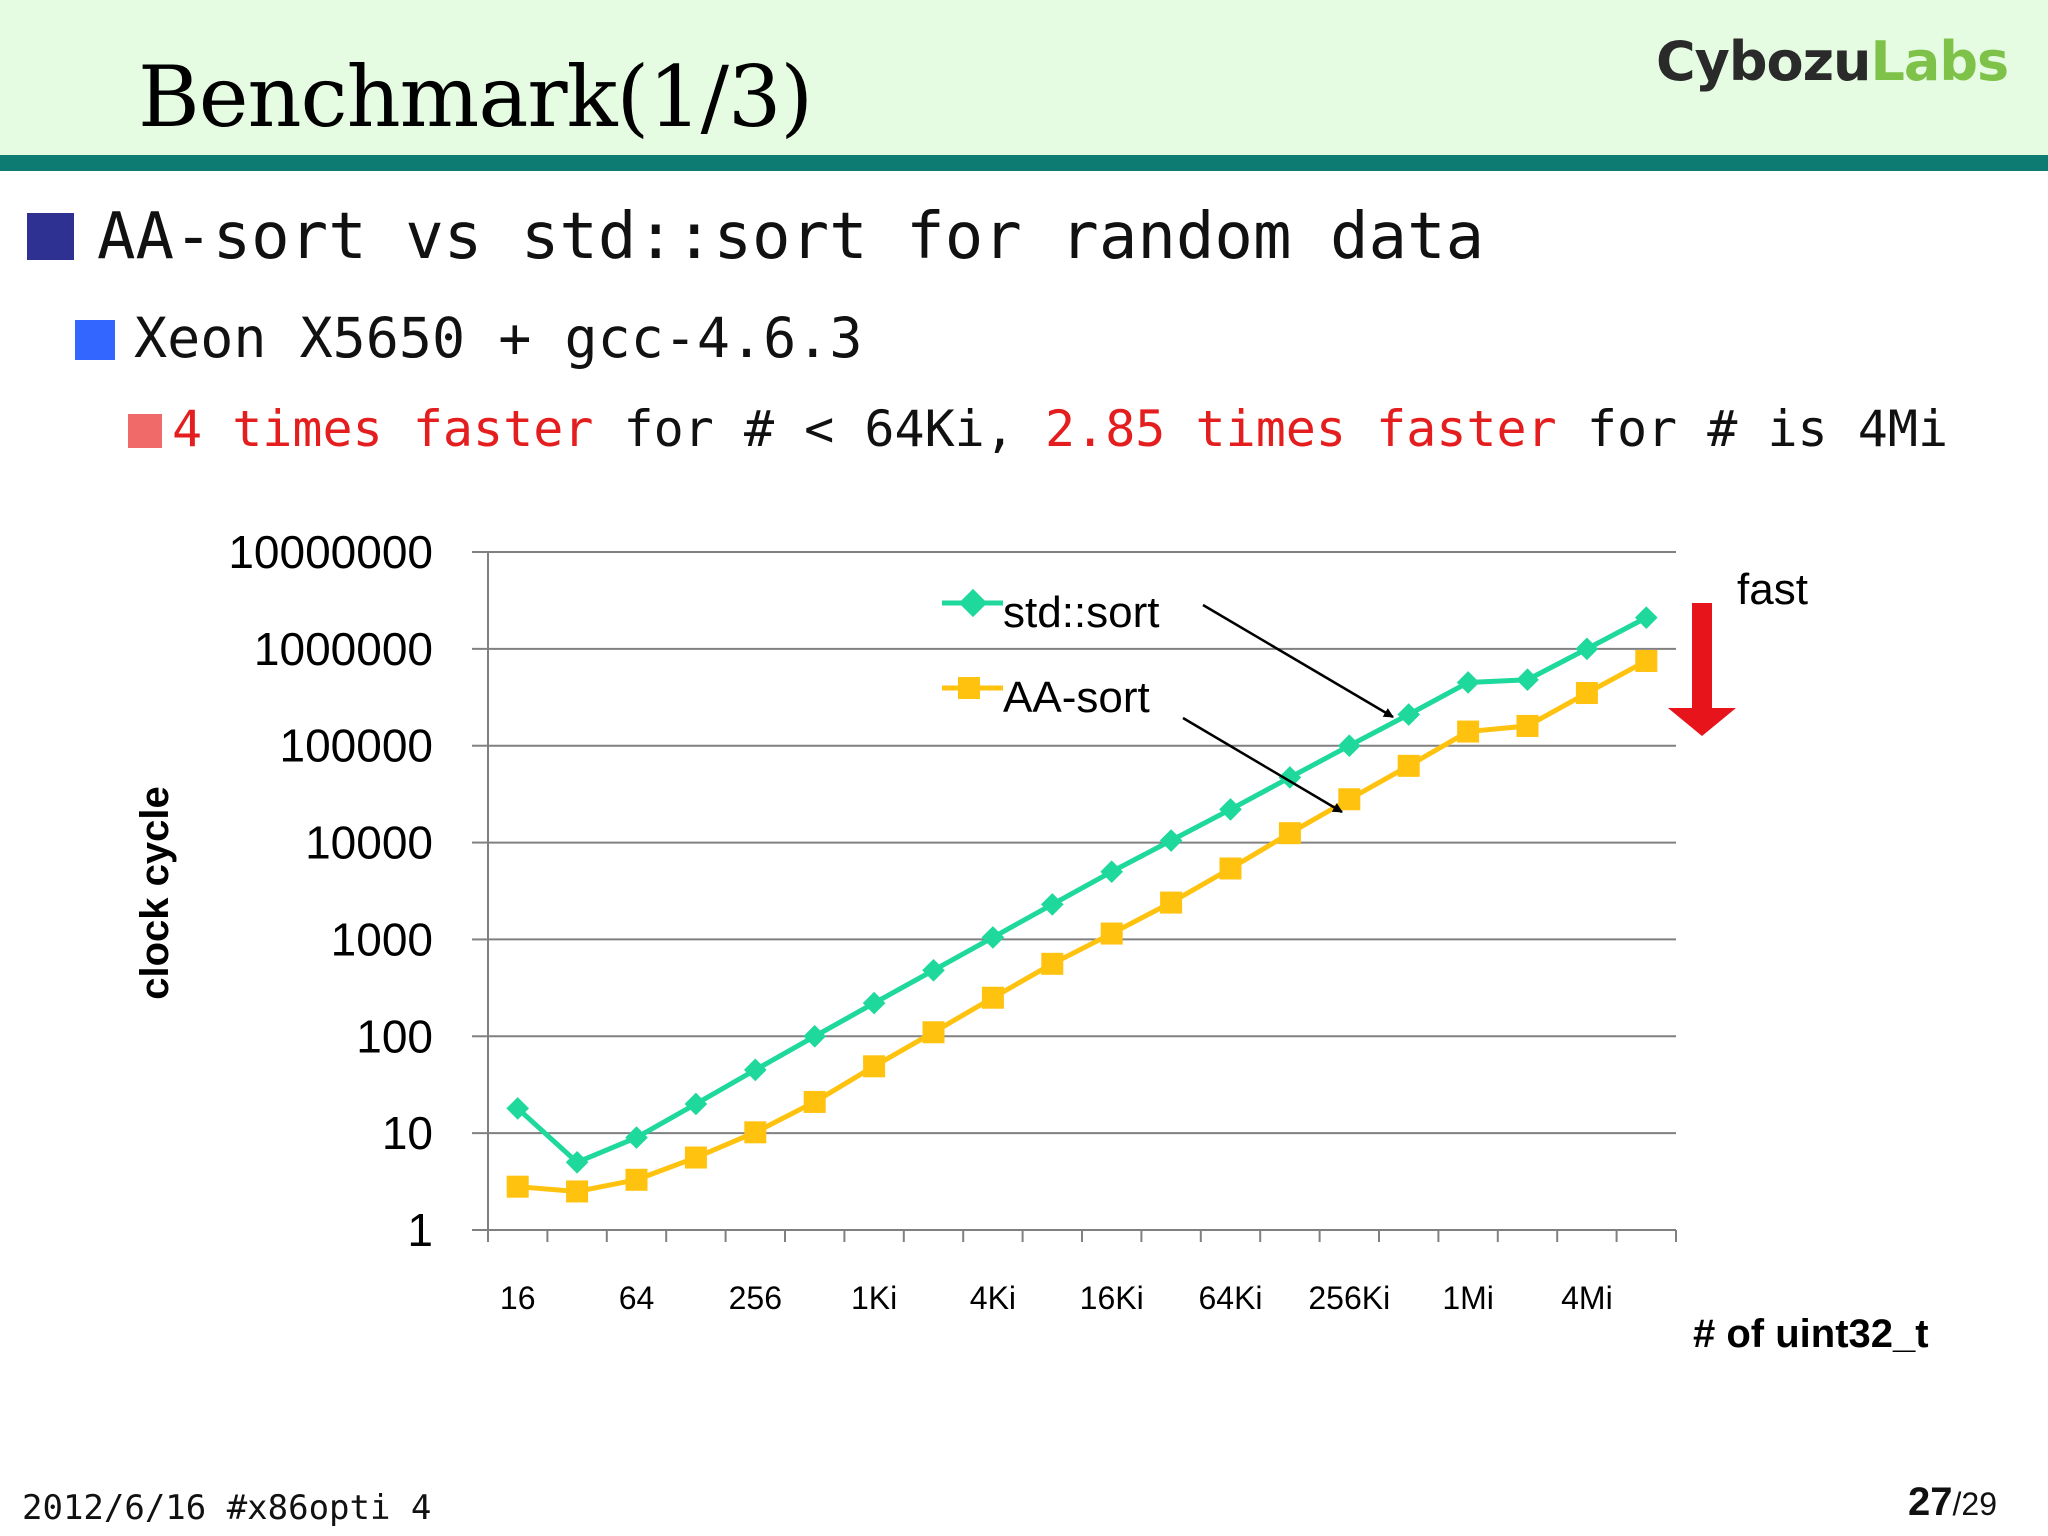 This screenshot has width=2048, height=1536. Describe the element at coordinates (145, 431) in the screenshot. I see `bullet-square-level3` at that location.